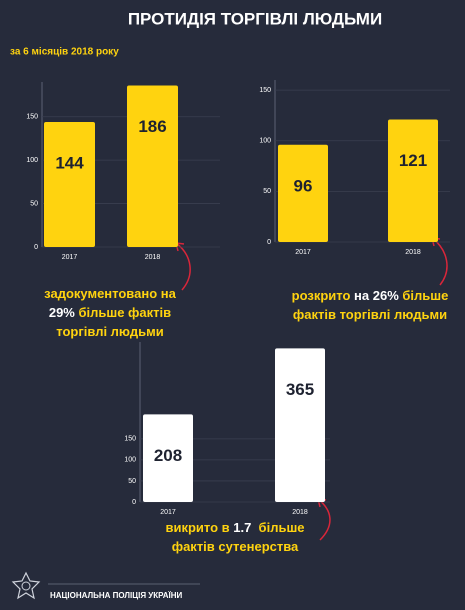 The image size is (465, 610). Describe the element at coordinates (64, 52) in the screenshot. I see `subtitle: за 6 місяців 2018 року` at that location.